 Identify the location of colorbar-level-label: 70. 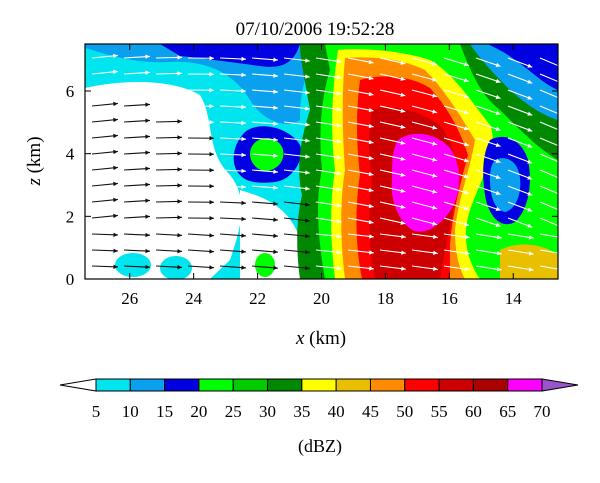
(542, 411).